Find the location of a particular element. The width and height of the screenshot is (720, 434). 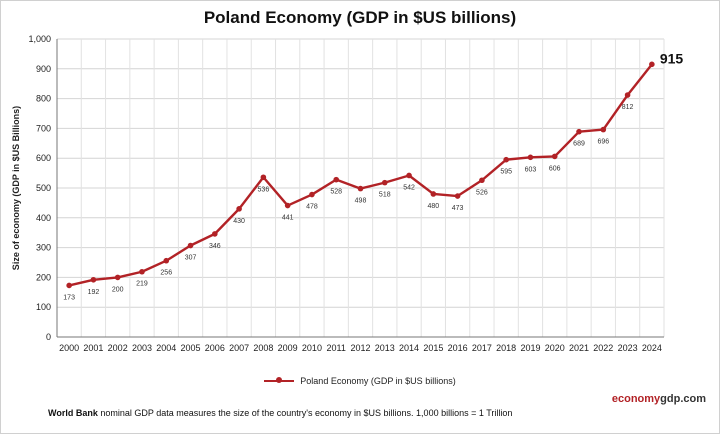

brand-logo: economygdp.com is located at coordinates (659, 399).